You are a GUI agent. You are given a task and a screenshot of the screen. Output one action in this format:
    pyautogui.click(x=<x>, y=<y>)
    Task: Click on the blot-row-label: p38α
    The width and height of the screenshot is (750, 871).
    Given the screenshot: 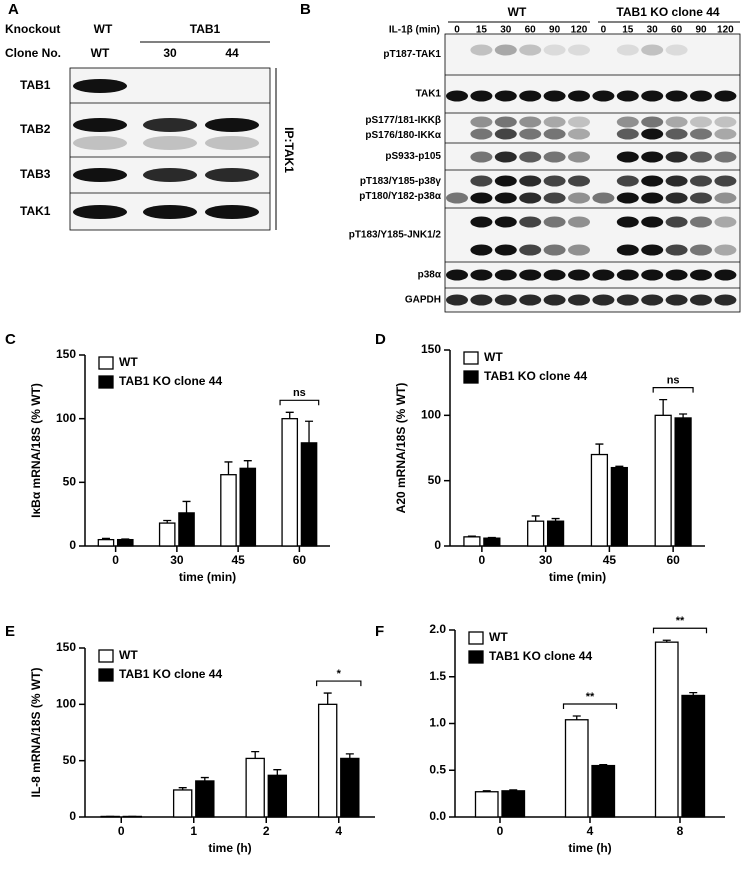 What is the action you would take?
    pyautogui.click(x=430, y=275)
    